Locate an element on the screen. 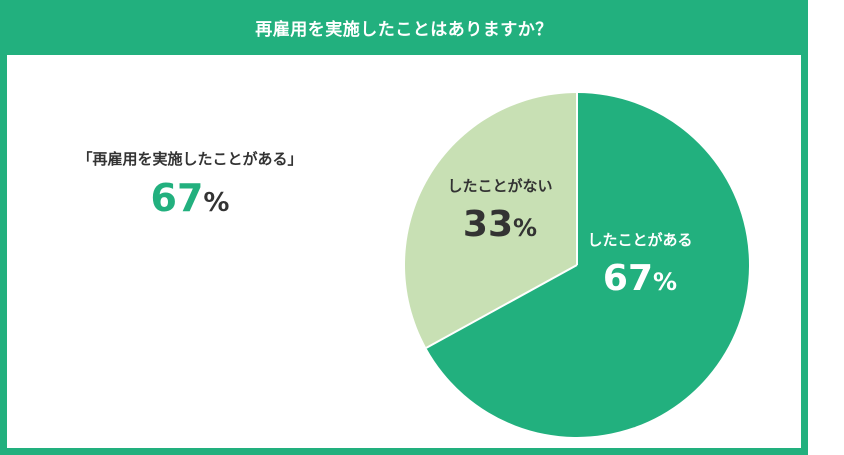 The height and width of the screenshot is (455, 844). summary-label: 「再雇用を実施したことがある」 is located at coordinates (190, 159).